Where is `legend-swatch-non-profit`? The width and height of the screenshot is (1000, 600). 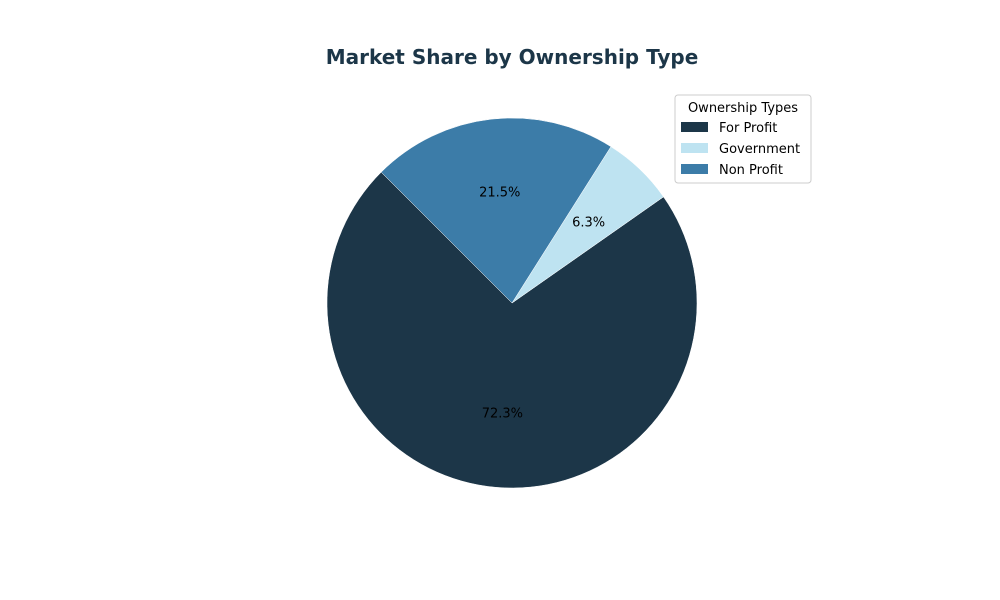 legend-swatch-non-profit is located at coordinates (694, 169).